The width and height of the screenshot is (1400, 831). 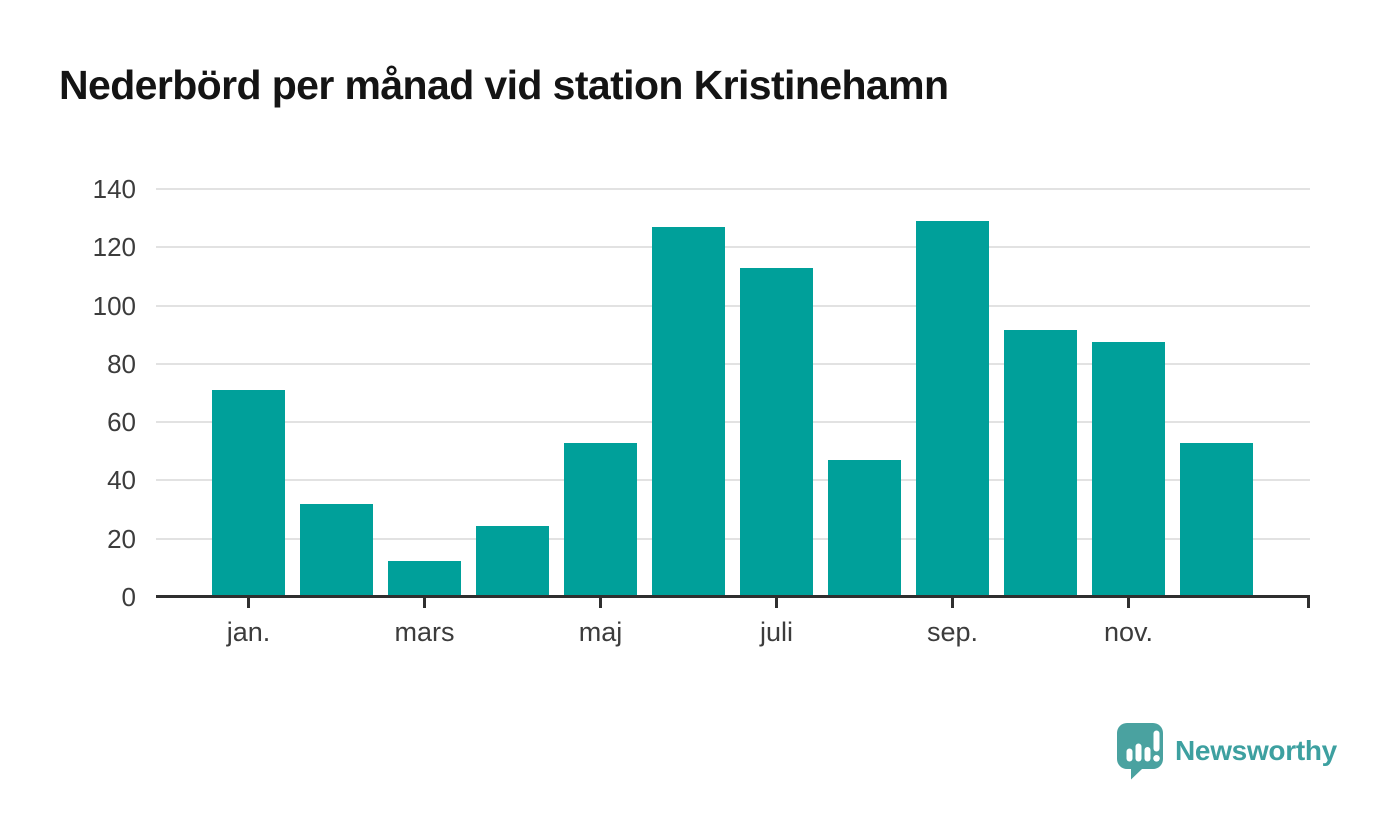 What do you see at coordinates (952, 632) in the screenshot?
I see `x-tick-label-sep: sep.` at bounding box center [952, 632].